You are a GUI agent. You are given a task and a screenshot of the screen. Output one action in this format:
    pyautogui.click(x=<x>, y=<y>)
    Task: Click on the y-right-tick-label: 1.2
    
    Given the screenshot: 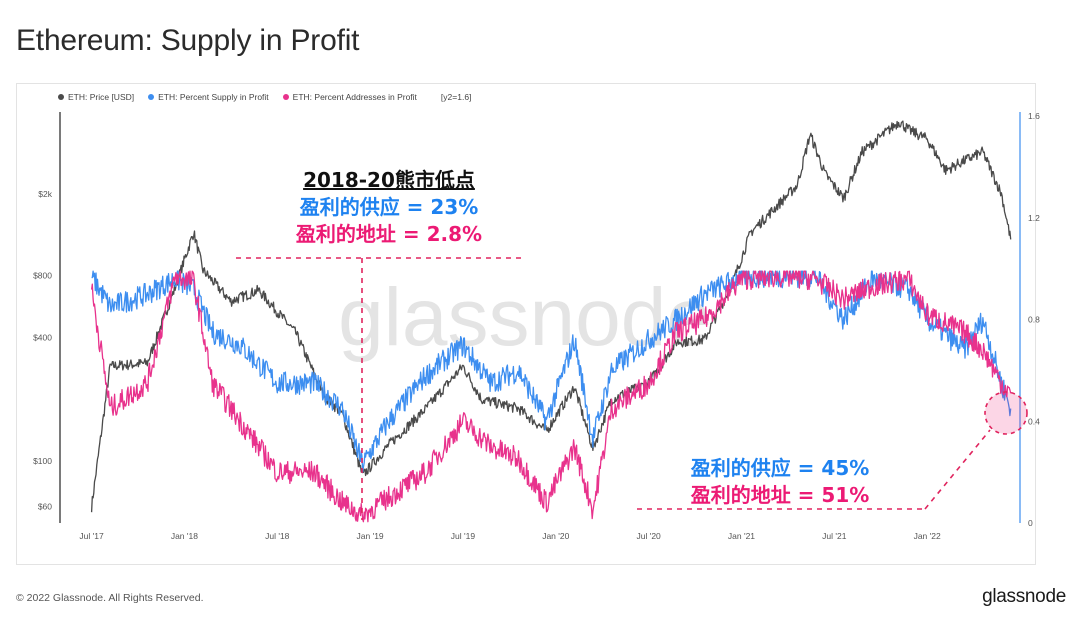 What is the action you would take?
    pyautogui.click(x=1034, y=218)
    